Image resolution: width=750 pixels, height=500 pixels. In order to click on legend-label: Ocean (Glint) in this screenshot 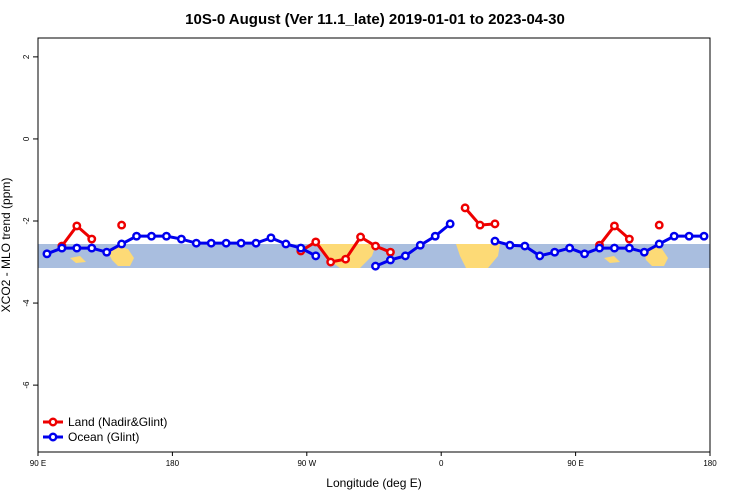, I will do `click(103, 437)`.